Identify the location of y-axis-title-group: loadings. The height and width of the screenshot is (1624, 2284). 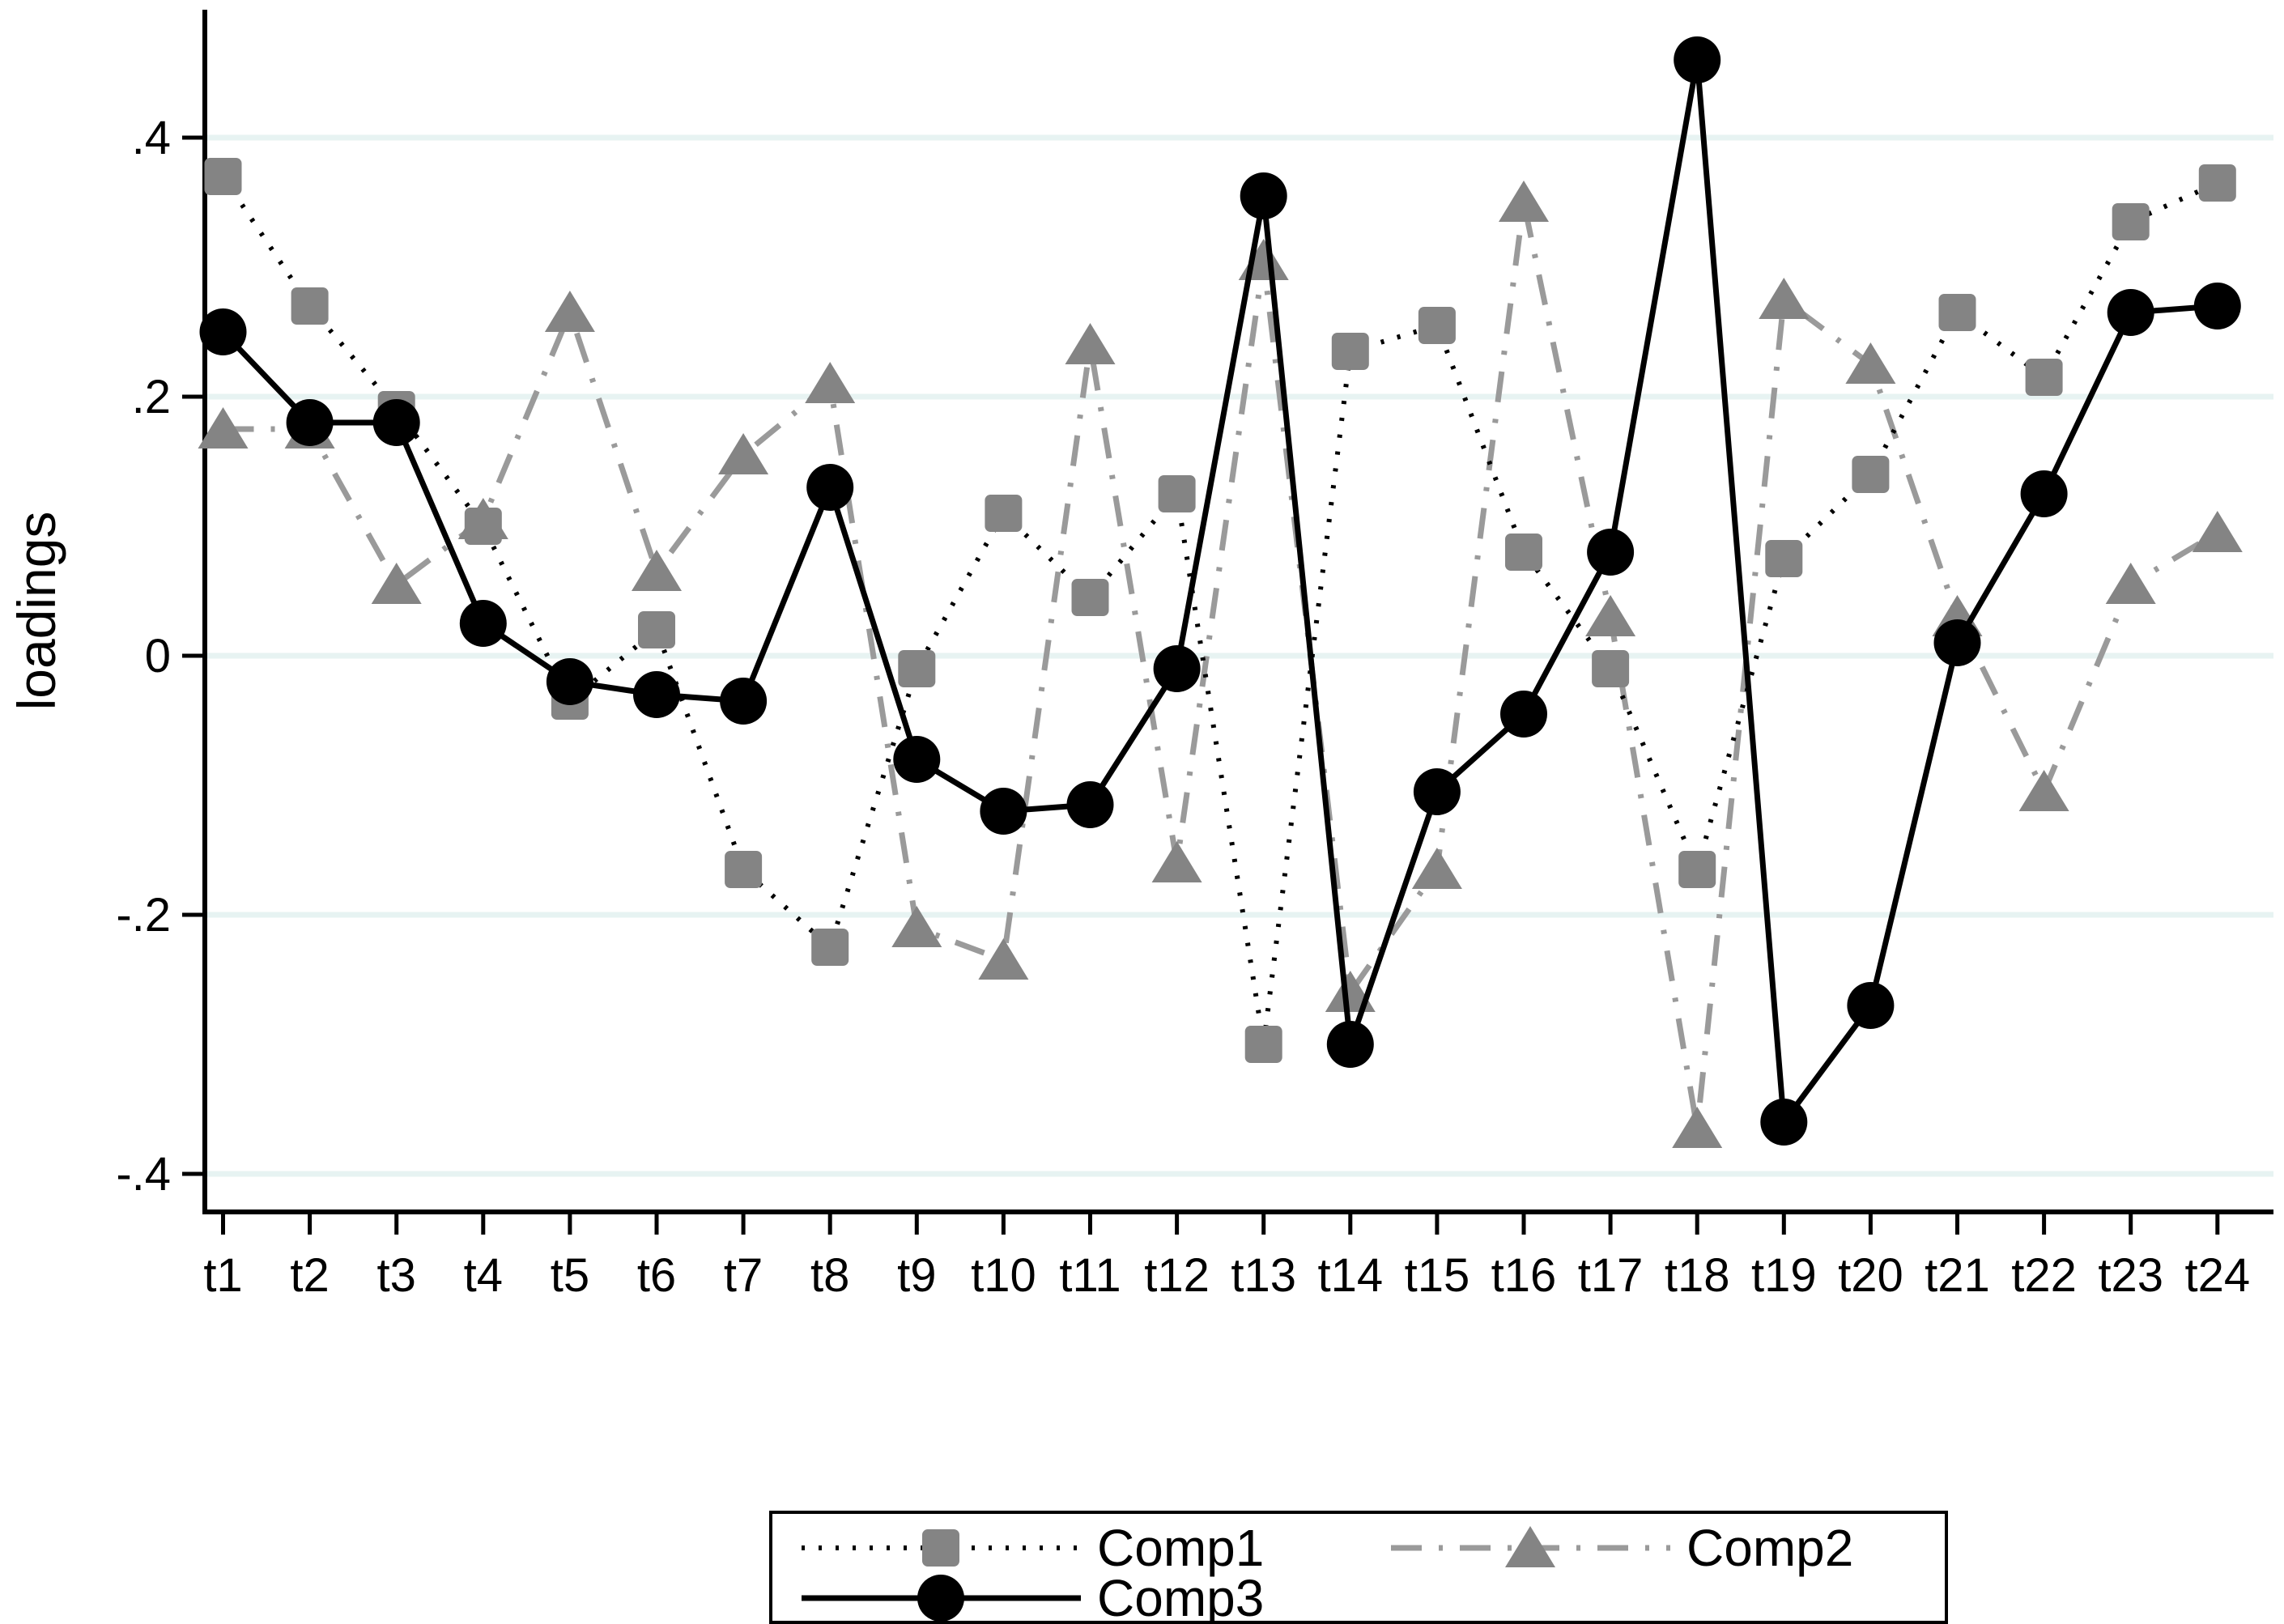
(36, 611).